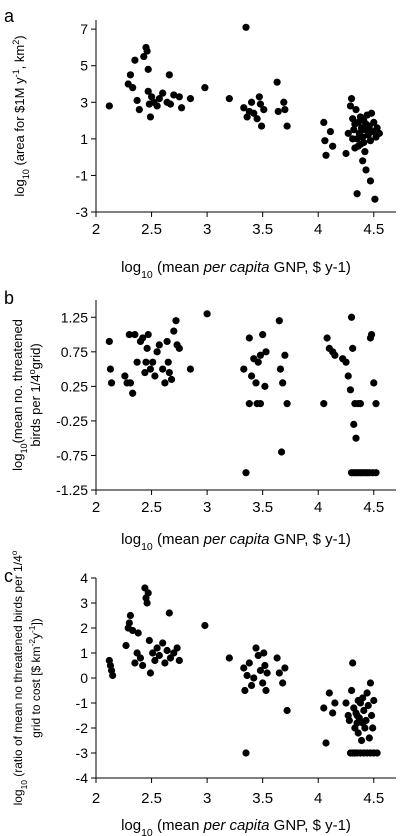 This screenshot has height=836, width=406. Describe the element at coordinates (9, 16) in the screenshot. I see `panel-label: a` at that location.